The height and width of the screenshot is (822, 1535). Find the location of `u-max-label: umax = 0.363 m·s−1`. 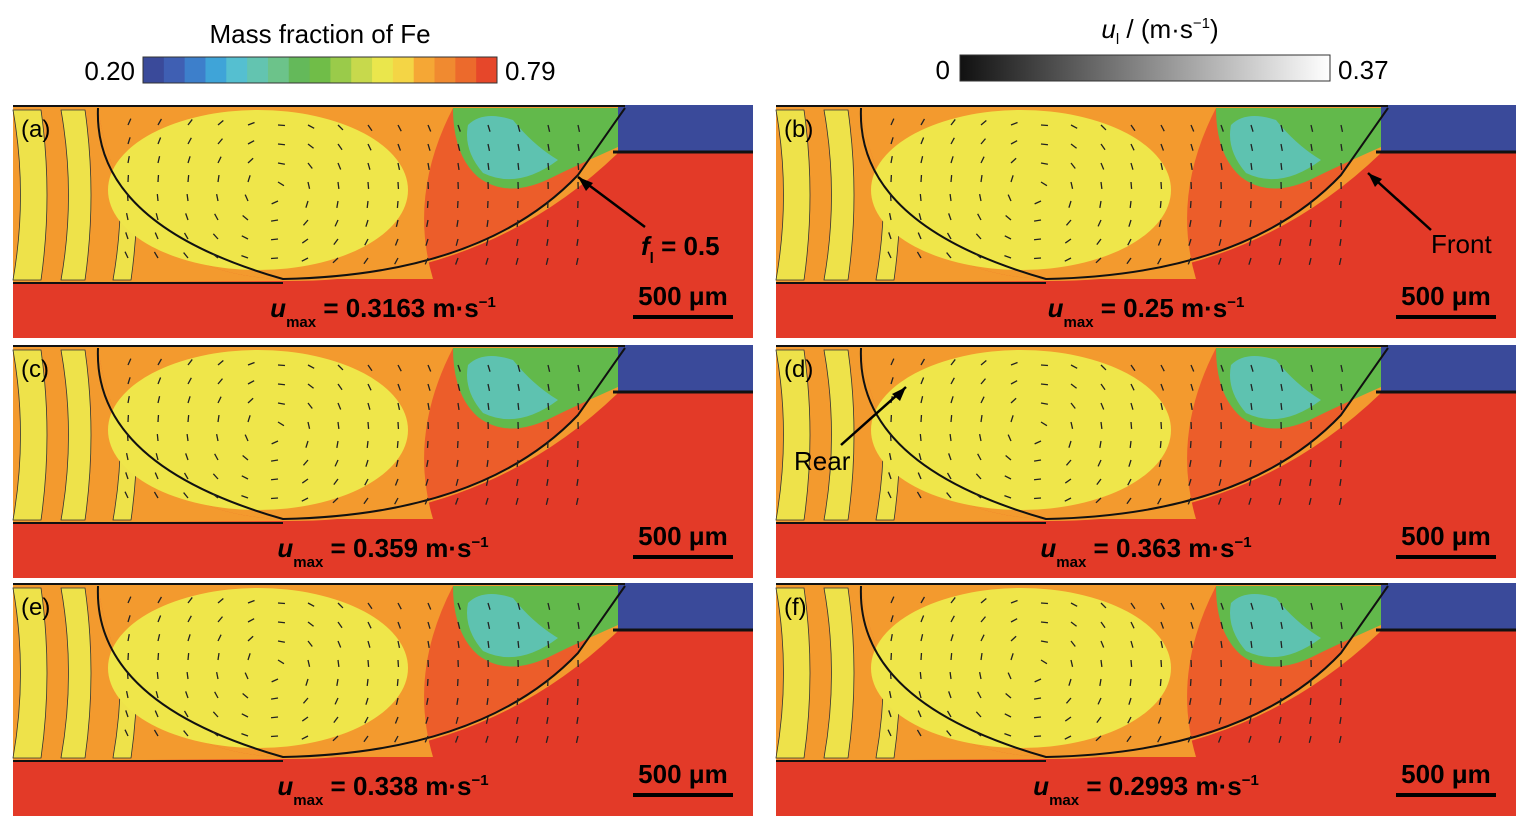

u-max-label: umax = 0.363 m·s−1 is located at coordinates (1145, 552).